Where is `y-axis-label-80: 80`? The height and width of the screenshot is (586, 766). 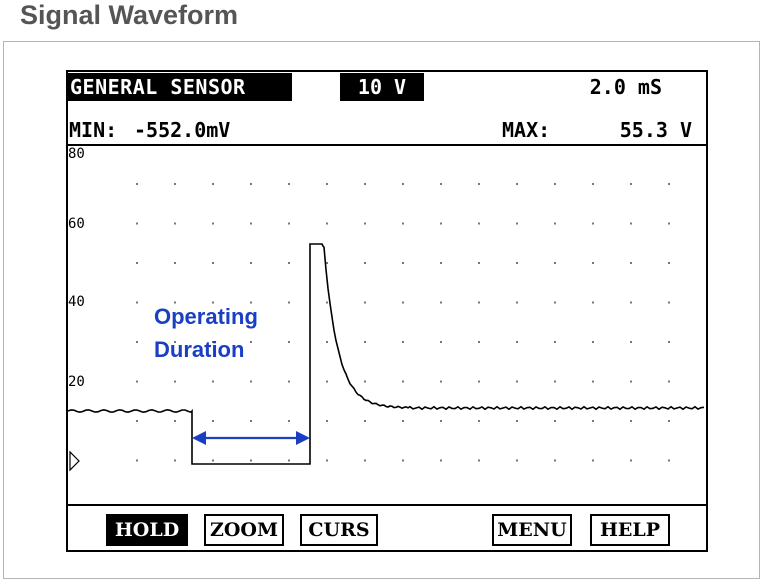 y-axis-label-80: 80 is located at coordinates (76, 154).